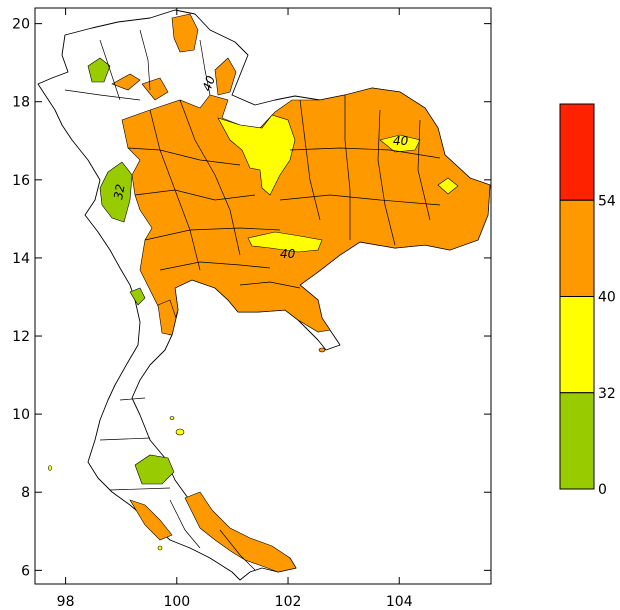 This screenshot has width=620, height=610. I want to click on green-region-south, so click(154, 469).